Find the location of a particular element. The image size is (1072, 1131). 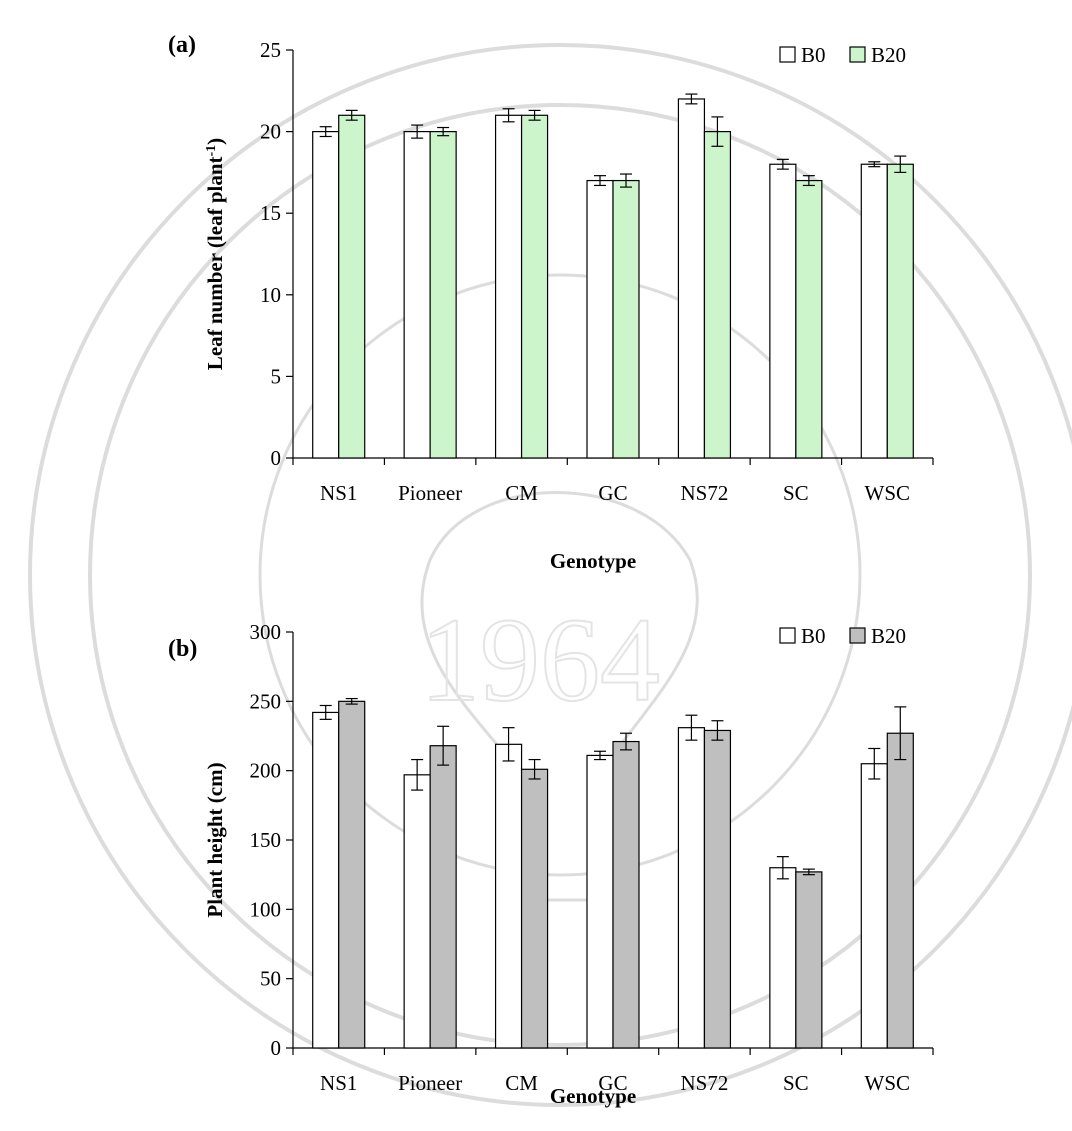

y-tick-label: 150 is located at coordinates (266, 840).